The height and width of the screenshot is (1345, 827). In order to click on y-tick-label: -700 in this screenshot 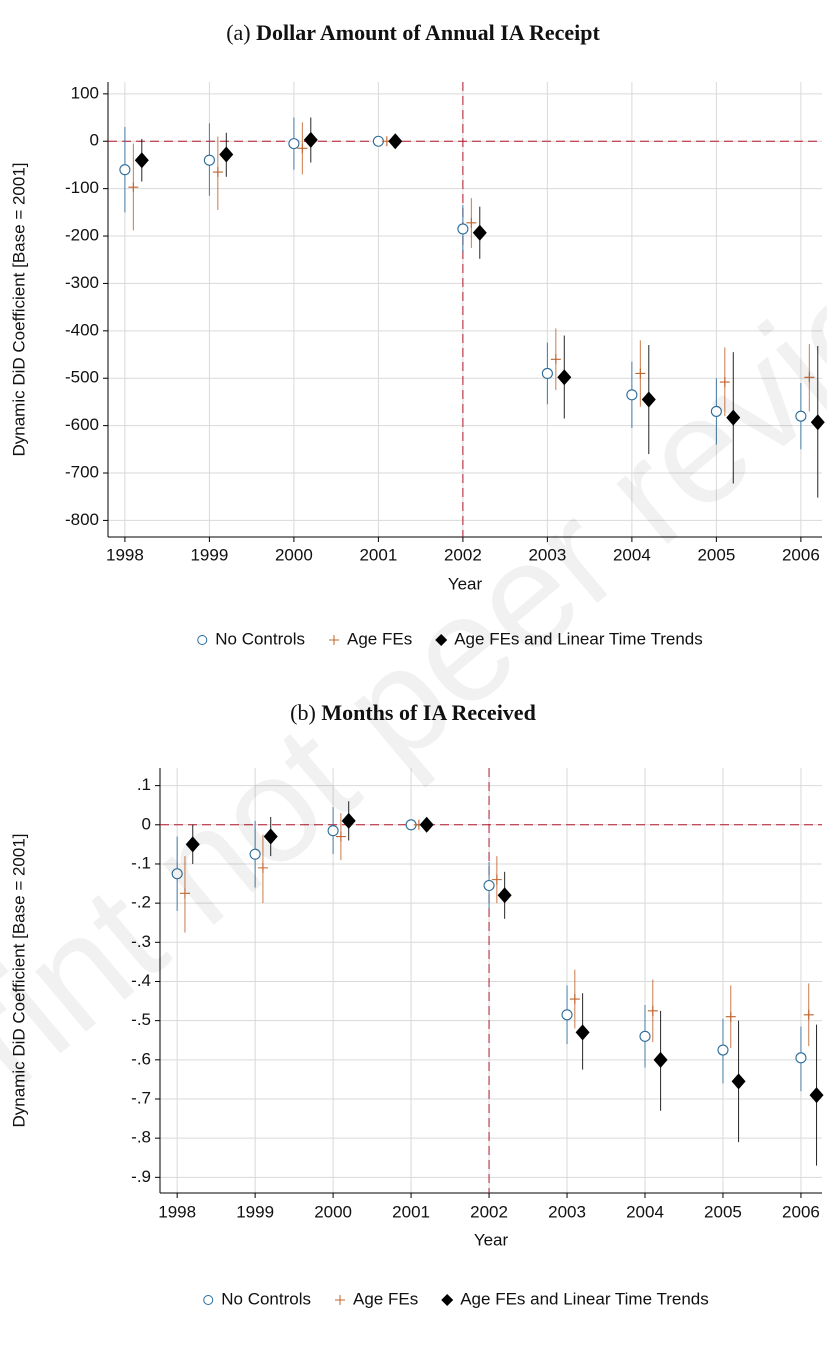, I will do `click(82, 472)`.